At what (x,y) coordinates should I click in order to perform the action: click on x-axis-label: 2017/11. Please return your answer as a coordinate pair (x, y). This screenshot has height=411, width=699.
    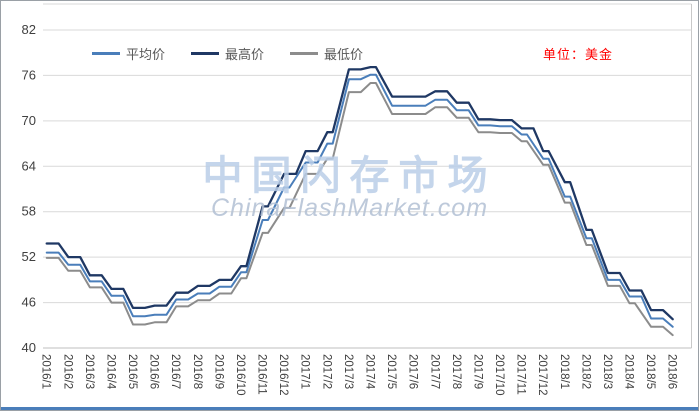
    Looking at the image, I should click on (521, 374).